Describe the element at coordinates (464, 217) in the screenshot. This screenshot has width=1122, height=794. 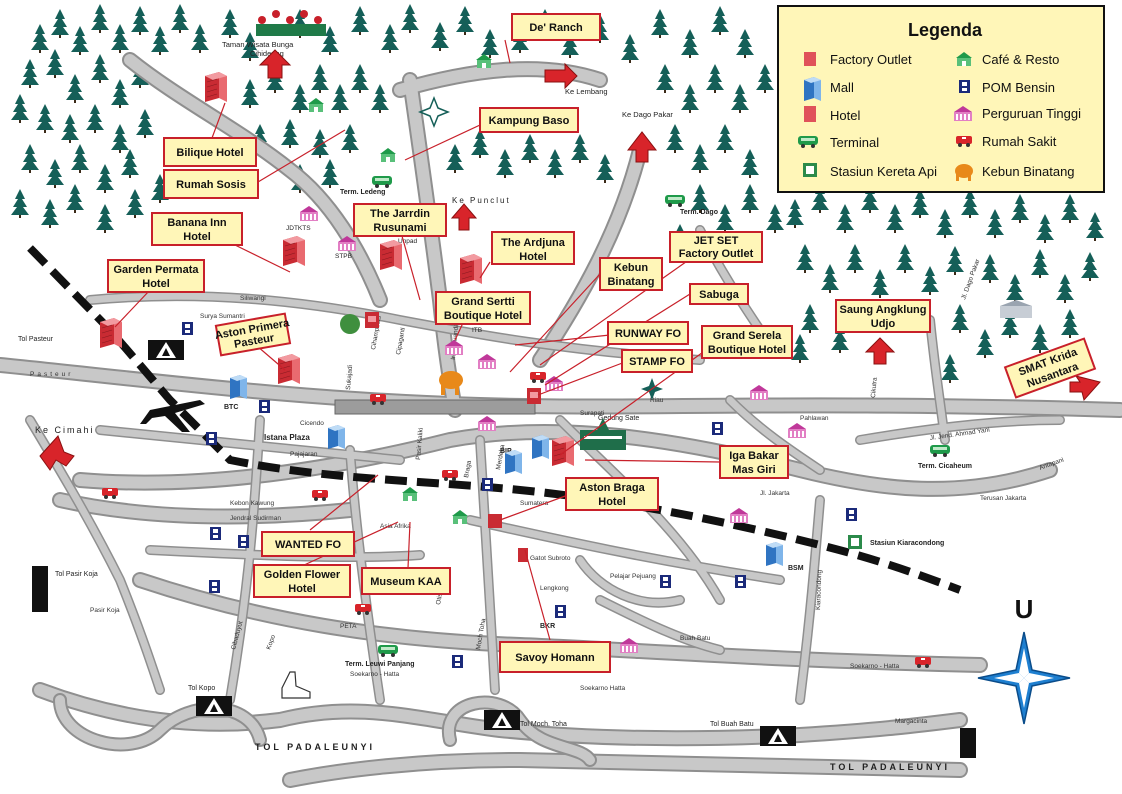
I see `arrow-up-punclut-icon` at that location.